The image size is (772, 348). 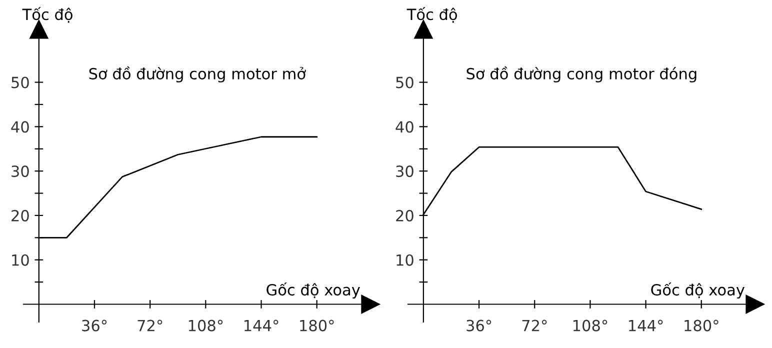 I want to click on text: Sơ đồ đường cong motor đóng, so click(x=581, y=74).